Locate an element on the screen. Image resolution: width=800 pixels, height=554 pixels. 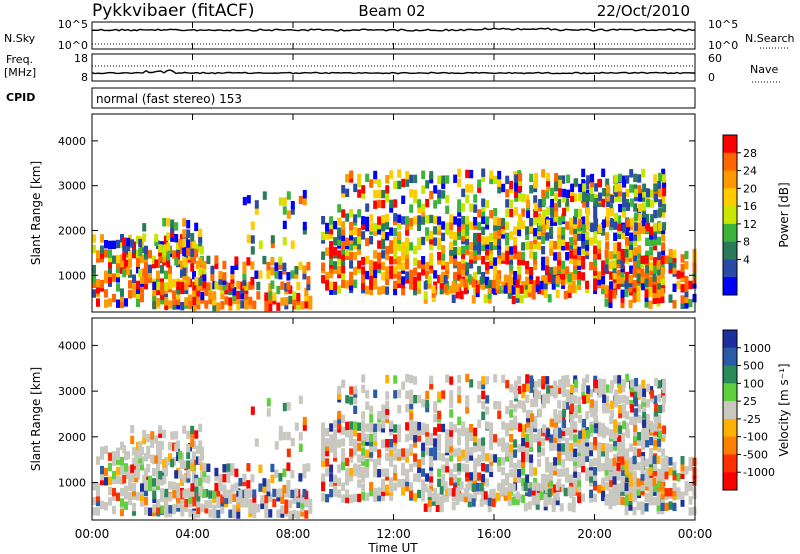
nave-label: Nave is located at coordinates (764, 69).